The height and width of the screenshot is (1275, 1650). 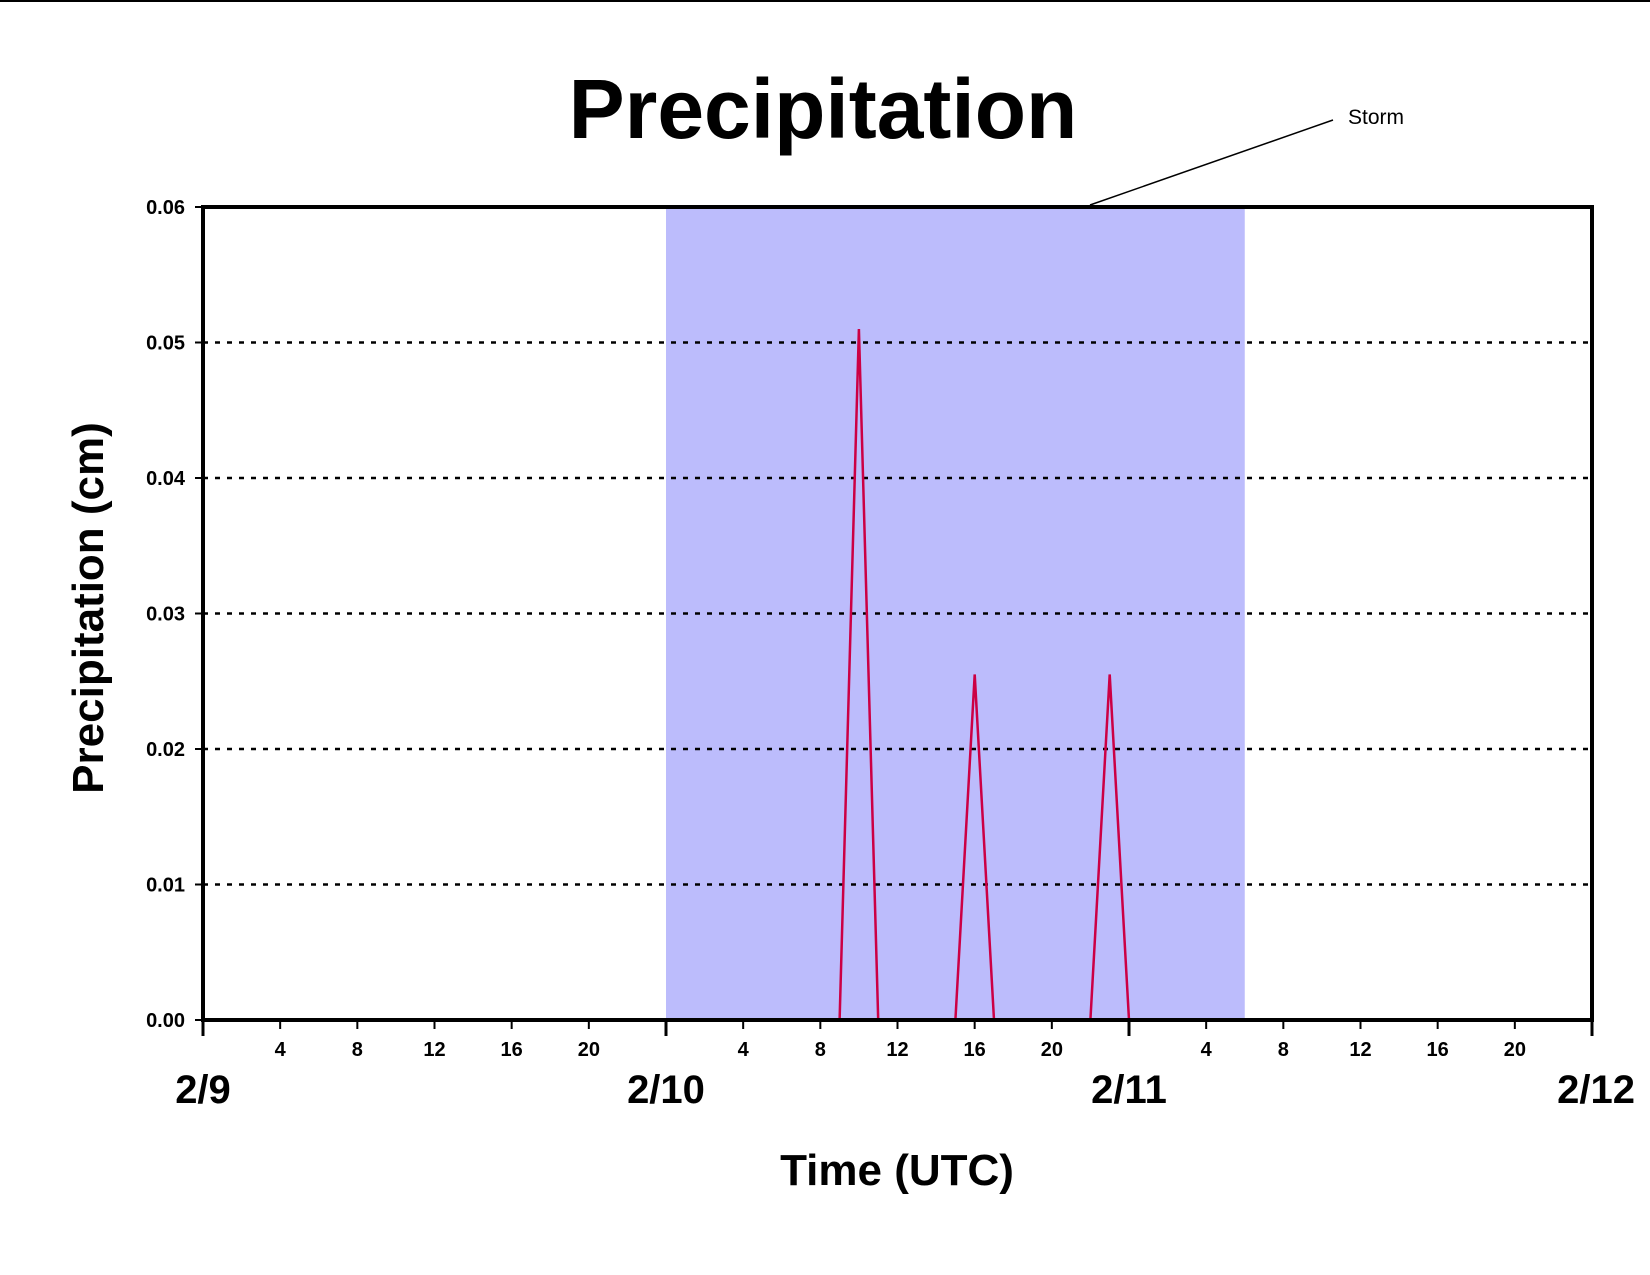 I want to click on storm-annotation-label: Storm, so click(x=1376, y=117).